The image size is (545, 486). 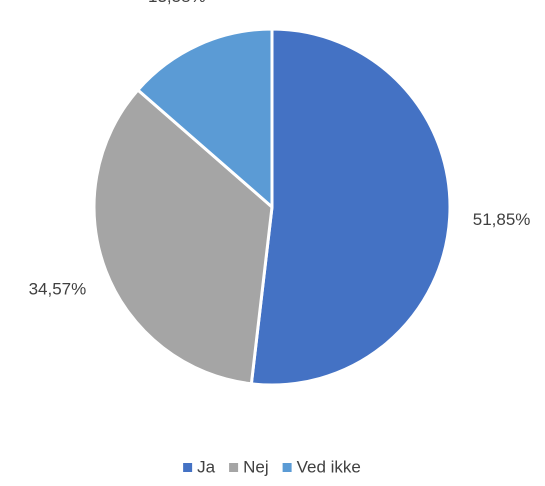 I want to click on pie-slice, so click(x=205, y=118).